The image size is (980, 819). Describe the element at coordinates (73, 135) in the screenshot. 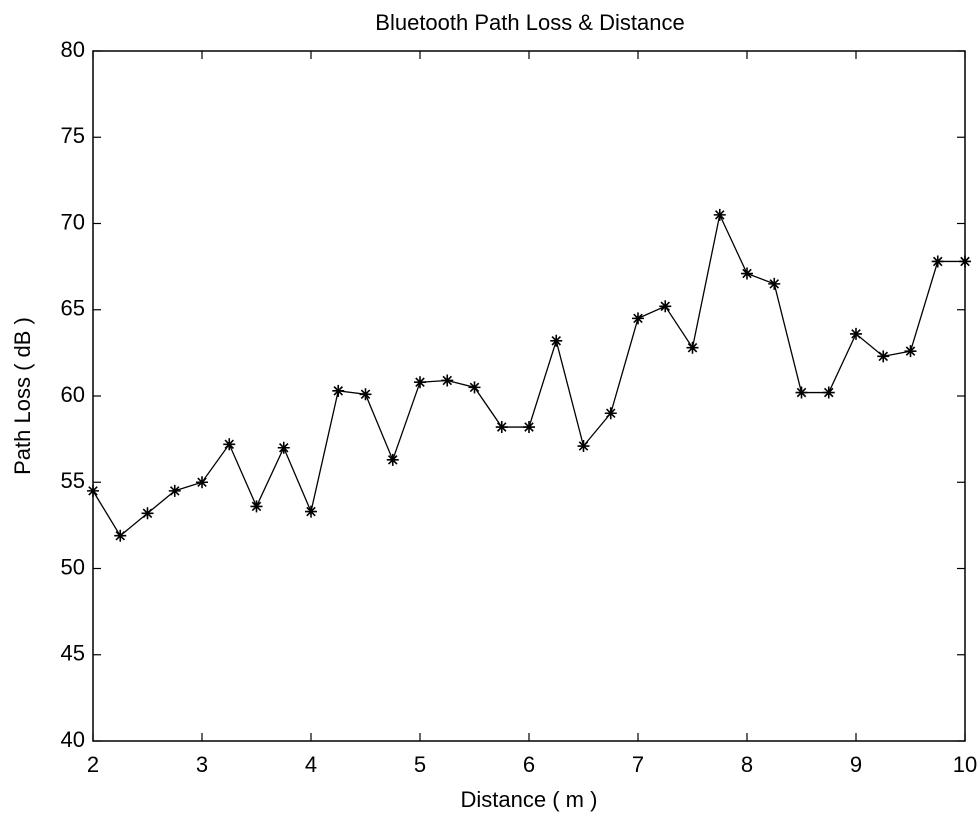

I see `y-tick-label: 75` at that location.